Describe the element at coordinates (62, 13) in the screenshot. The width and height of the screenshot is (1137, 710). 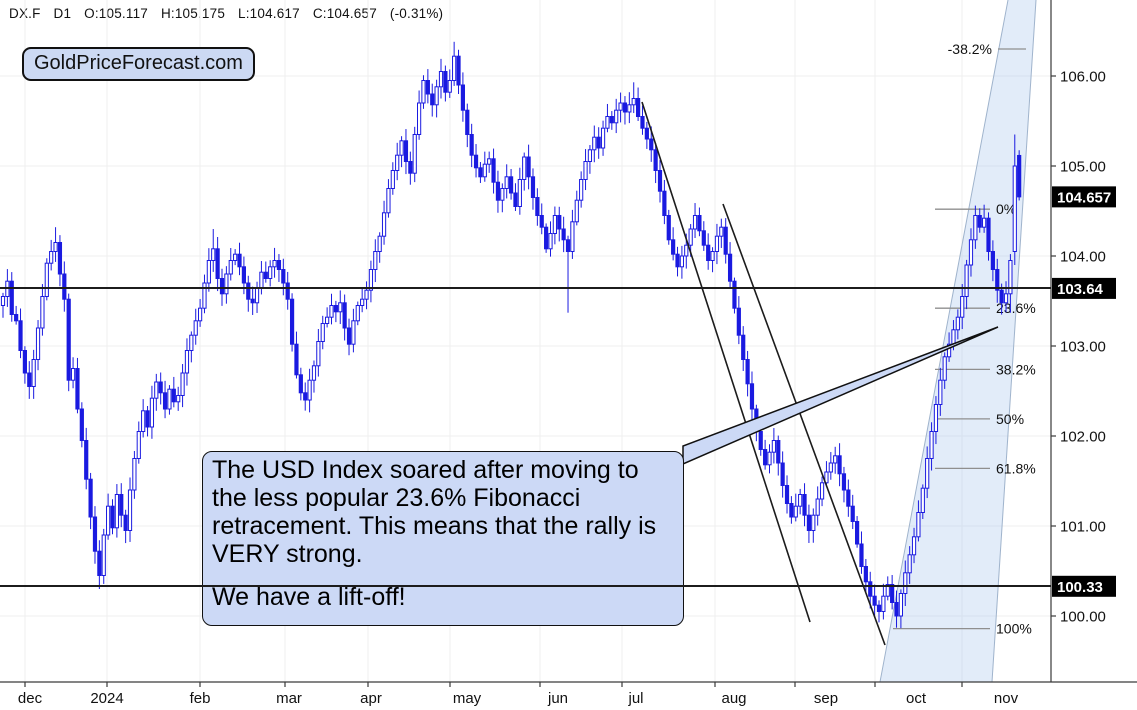
I see `timeframe-label: D1` at that location.